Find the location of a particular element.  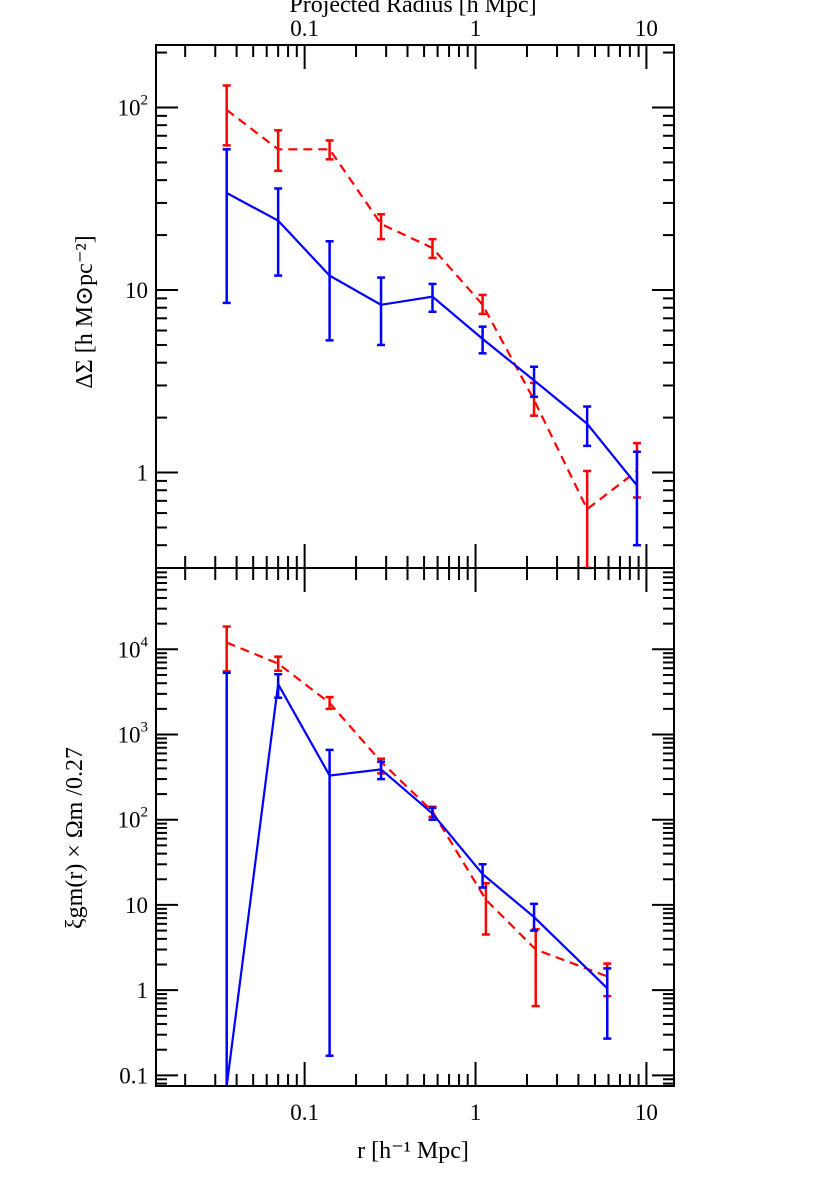

top-x-tick-label: 1 is located at coordinates (476, 28).